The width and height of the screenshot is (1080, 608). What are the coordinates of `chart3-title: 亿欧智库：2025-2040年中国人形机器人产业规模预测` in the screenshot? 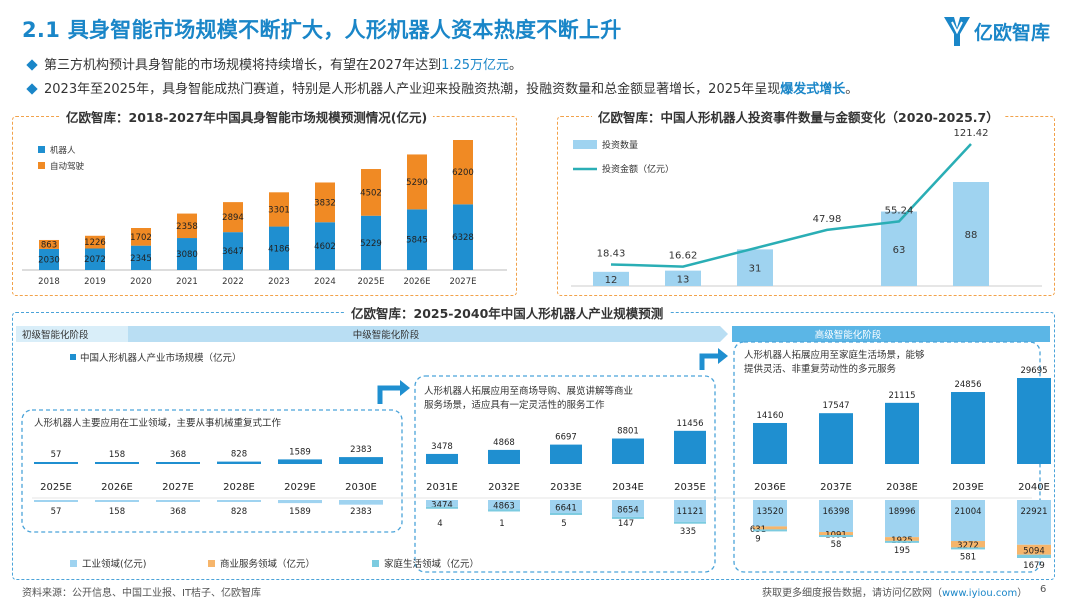 It's located at (507, 312).